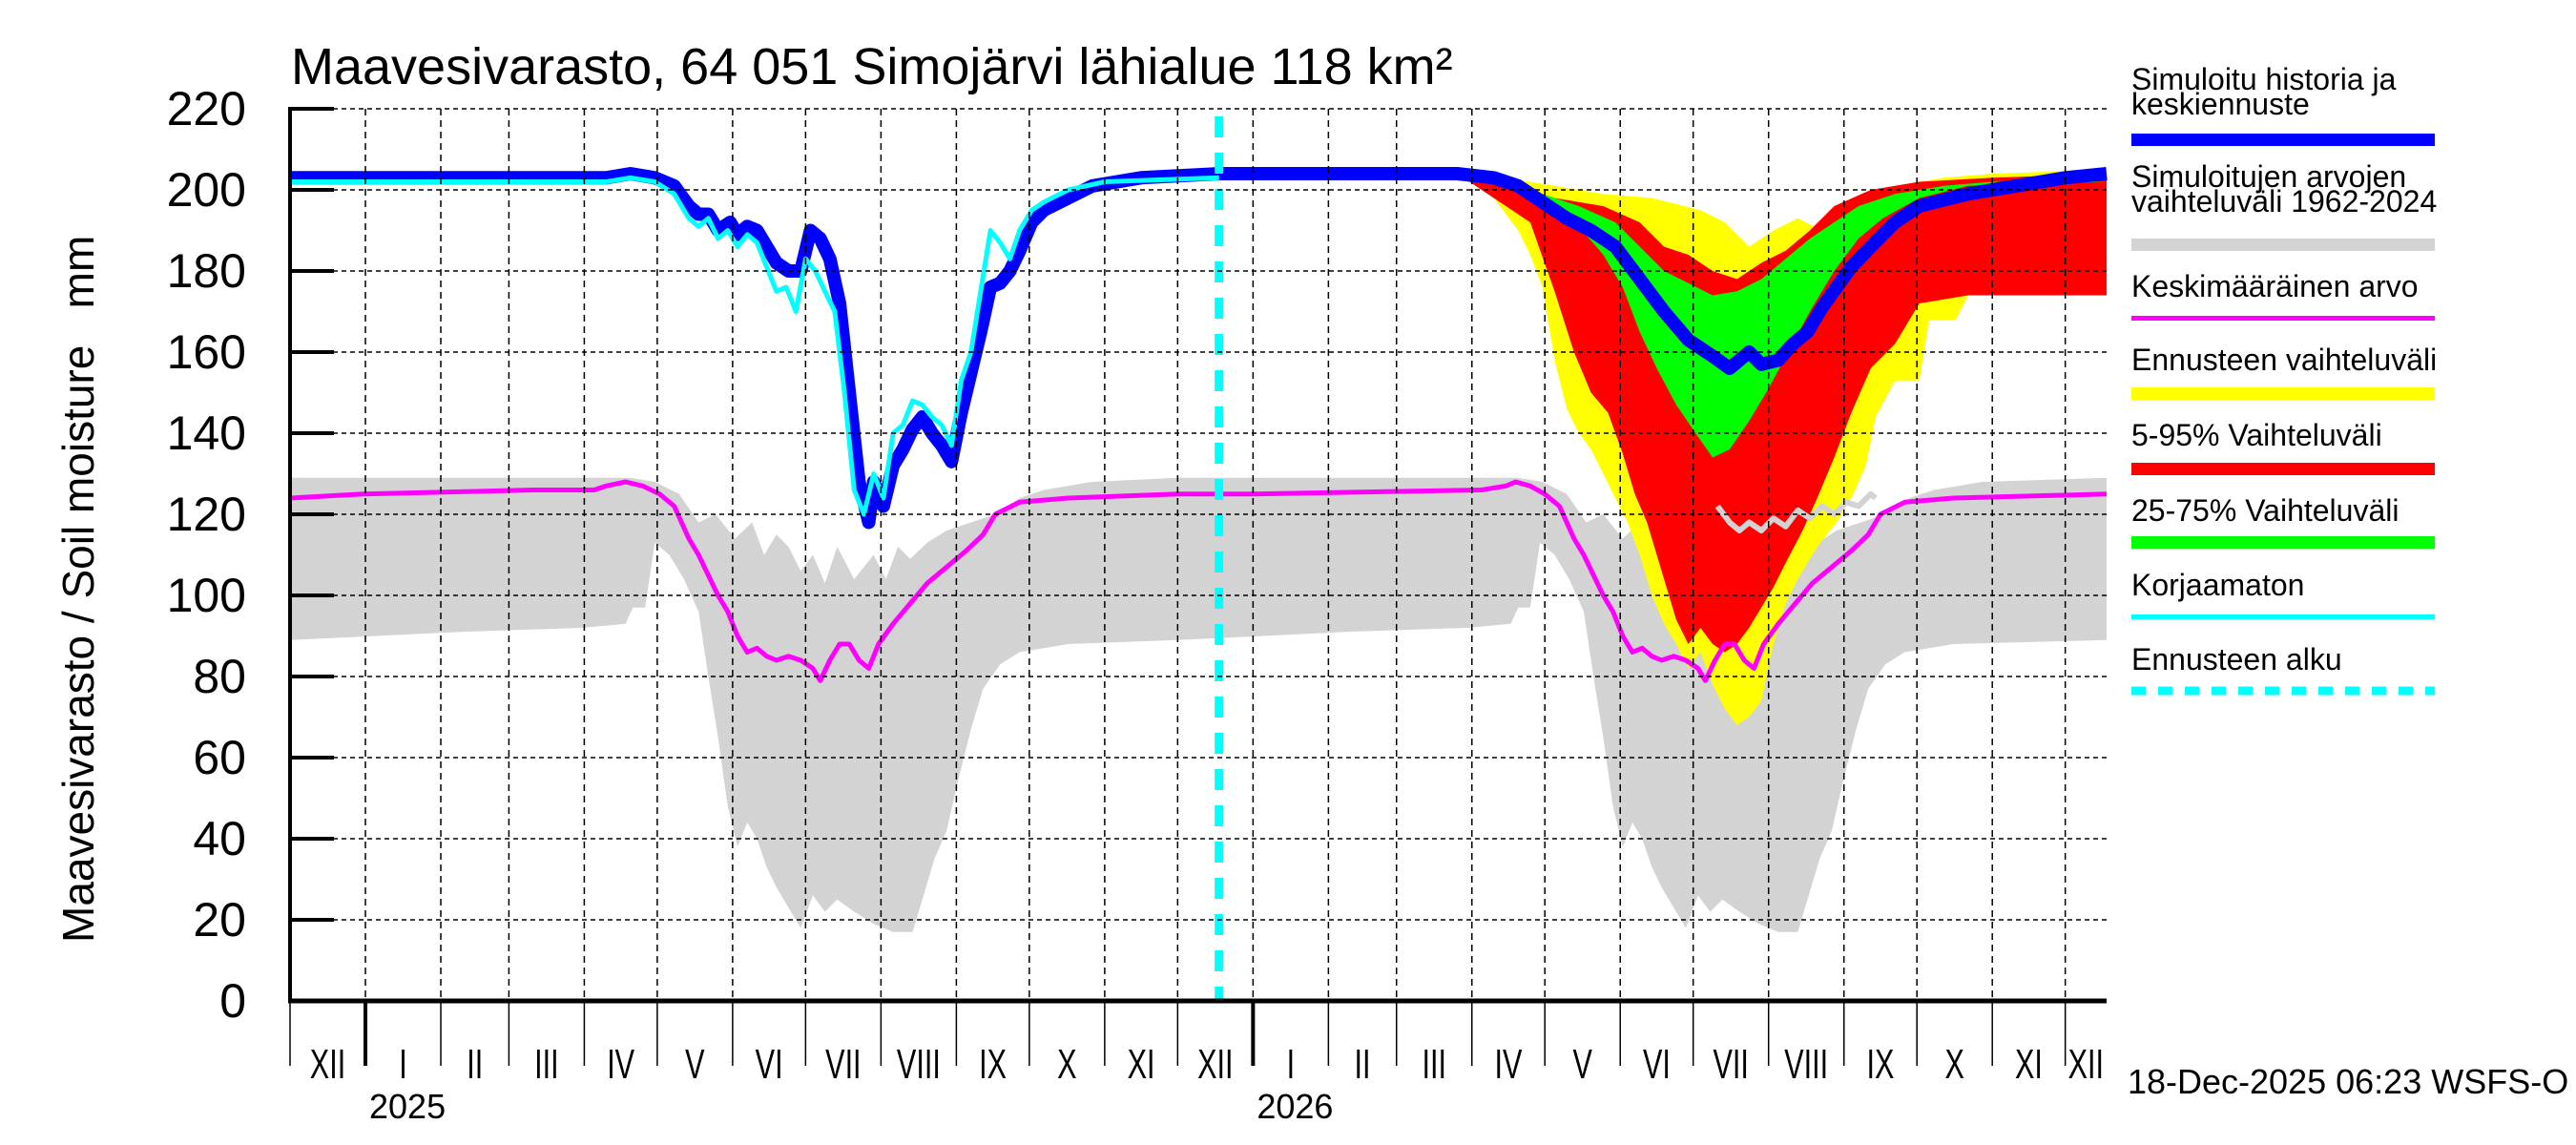  Describe the element at coordinates (206, 109) in the screenshot. I see `y-tick-label: 220` at that location.